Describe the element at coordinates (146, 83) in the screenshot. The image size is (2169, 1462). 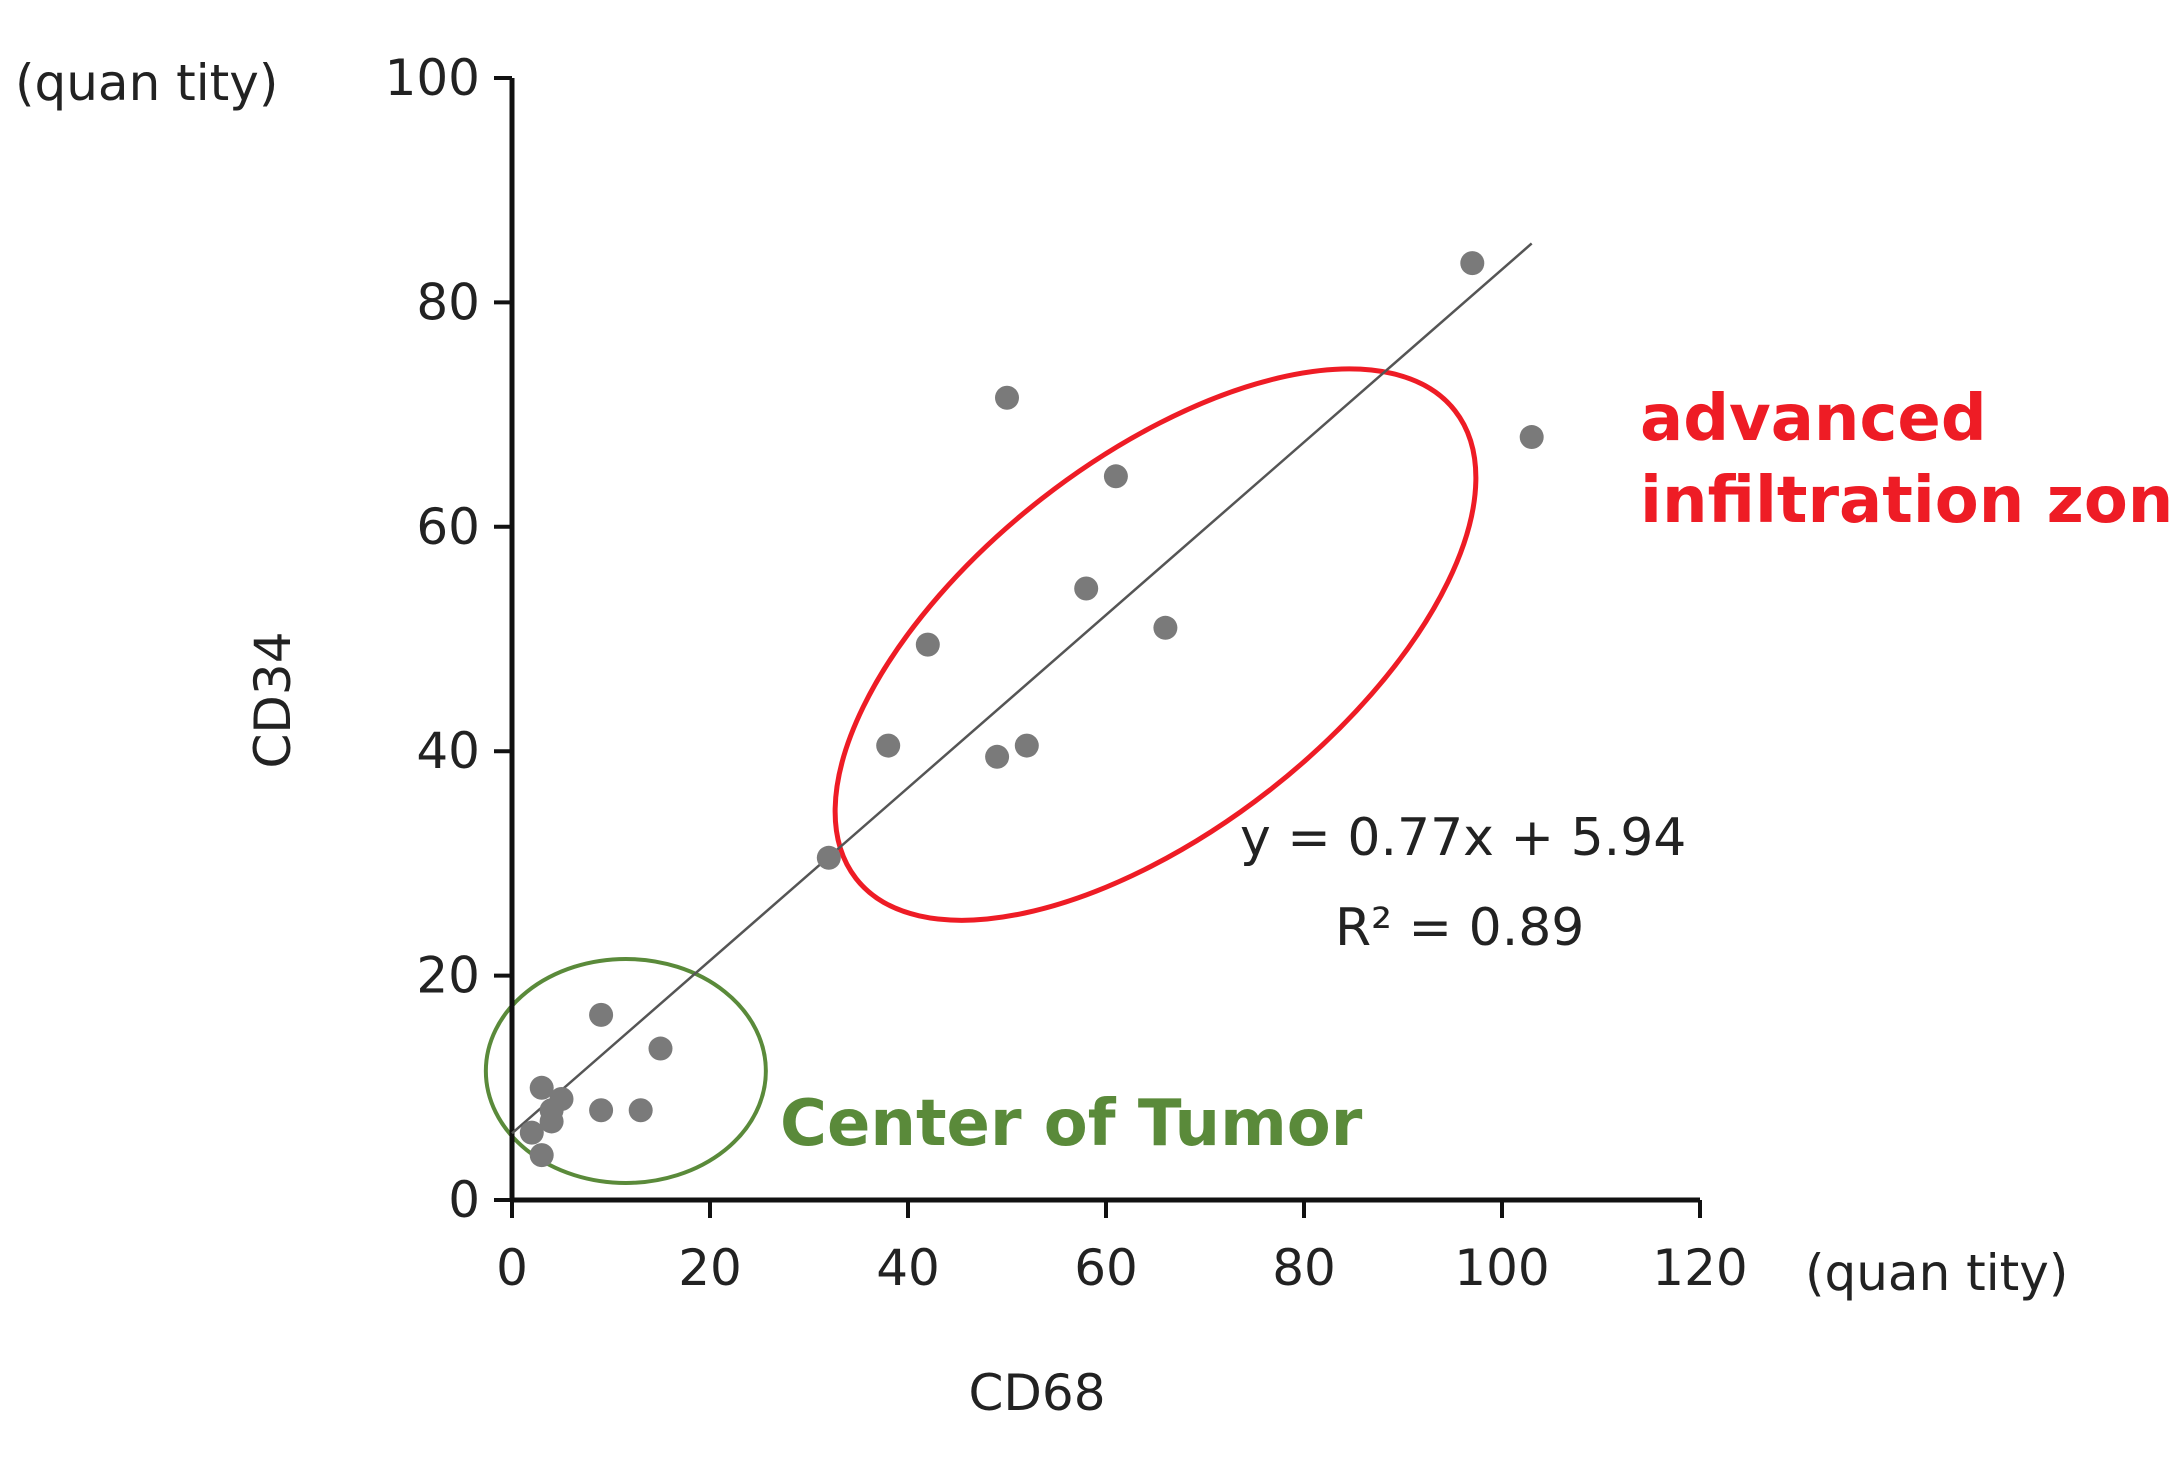
I see `y-axis-unit-label: (quan tity)` at that location.